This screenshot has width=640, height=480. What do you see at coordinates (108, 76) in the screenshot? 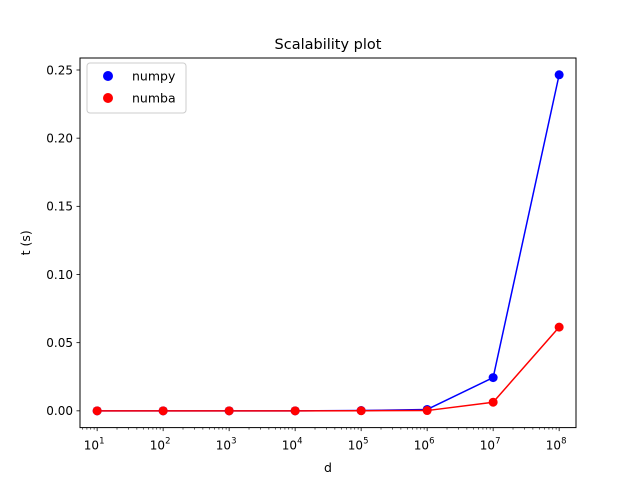
I see `legend-marker-numpy` at bounding box center [108, 76].